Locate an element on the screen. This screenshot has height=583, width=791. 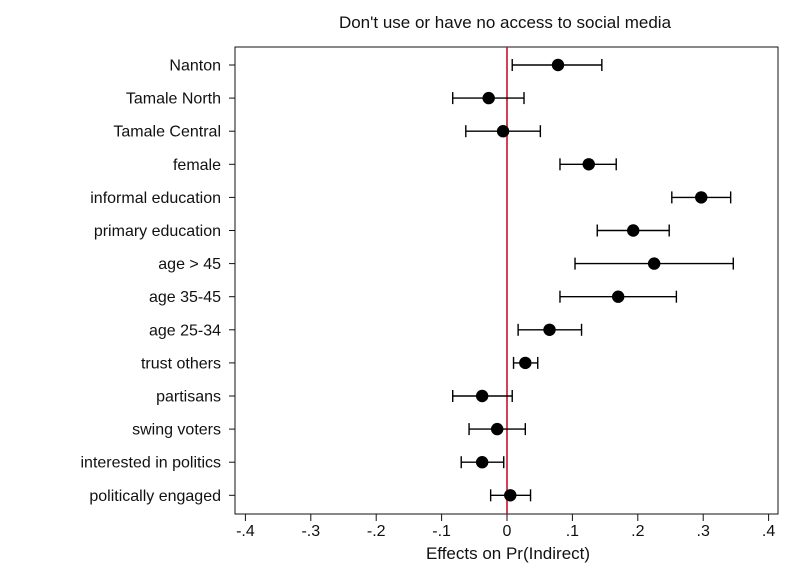
y-tick-label: Nanton is located at coordinates (195, 66).